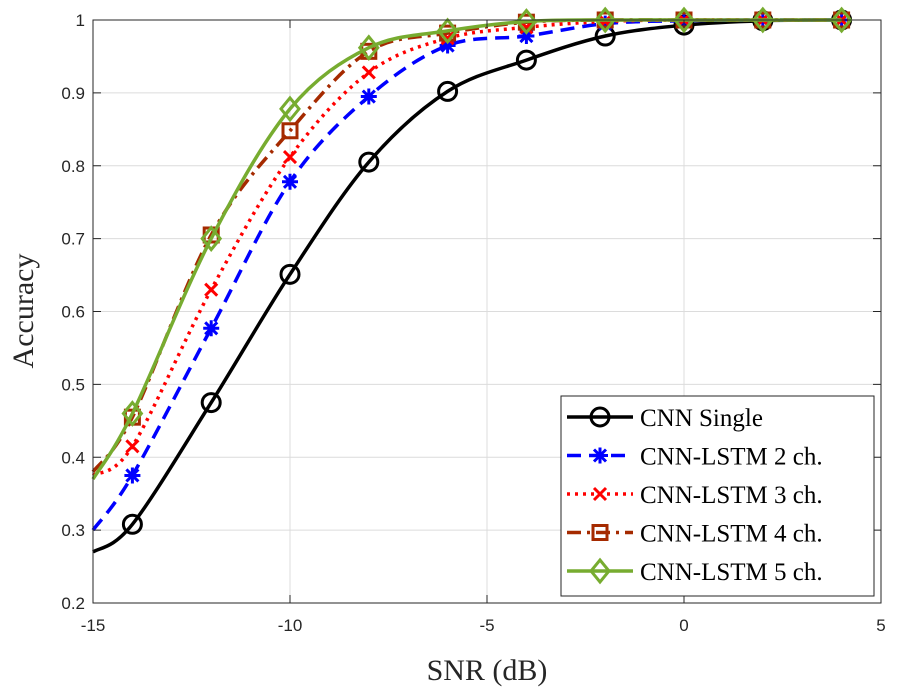 Image resolution: width=899 pixels, height=688 pixels. Describe the element at coordinates (73, 530) in the screenshot. I see `y-tick-label: 0.3` at that location.